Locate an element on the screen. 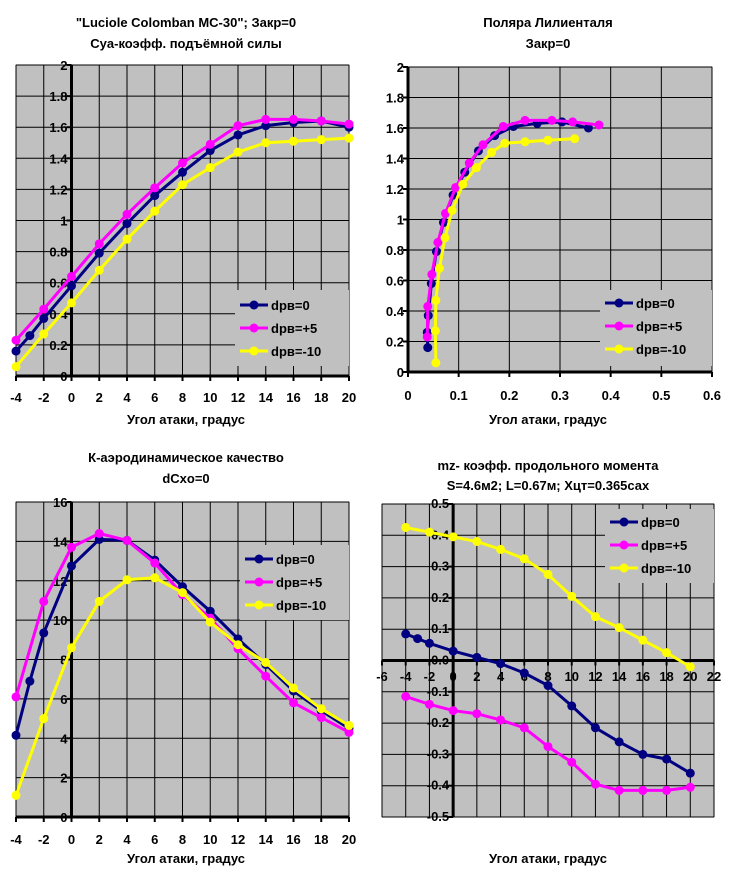  y-tick-label: 1.4 is located at coordinates (395, 159).